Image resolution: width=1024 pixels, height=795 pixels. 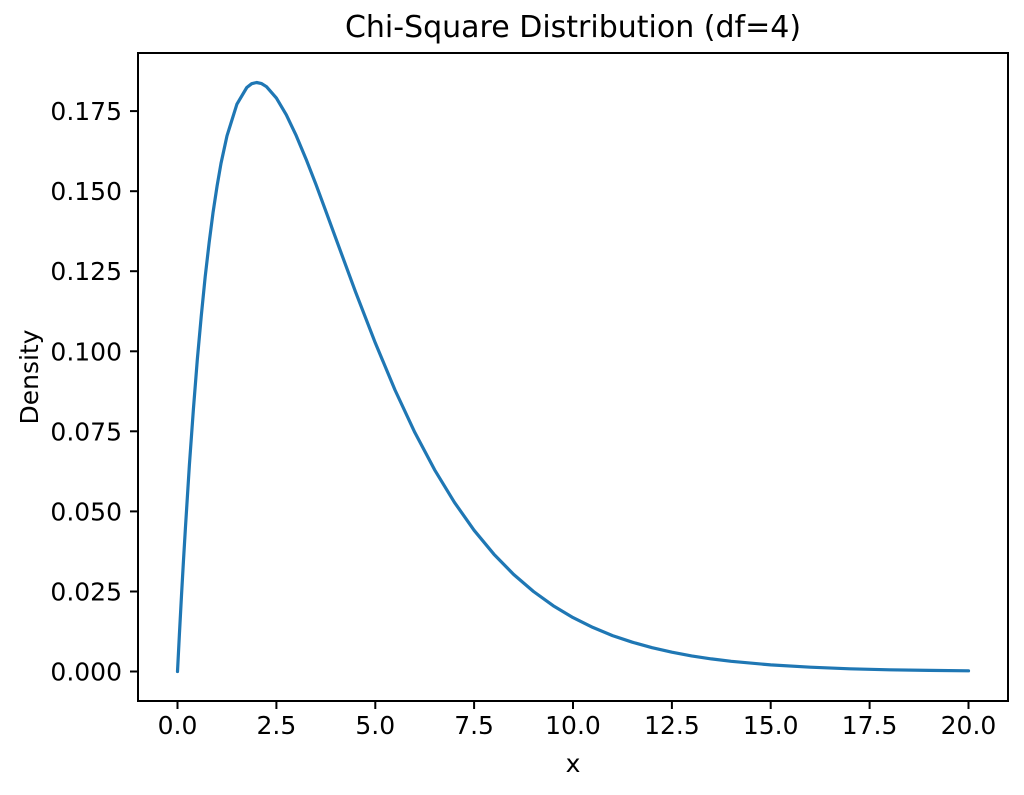 What do you see at coordinates (94, 392) in the screenshot?
I see `y-axis-ticks: 0.000 0.025 0.050 0.075 0.100 0.125 0.150 0.175` at bounding box center [94, 392].